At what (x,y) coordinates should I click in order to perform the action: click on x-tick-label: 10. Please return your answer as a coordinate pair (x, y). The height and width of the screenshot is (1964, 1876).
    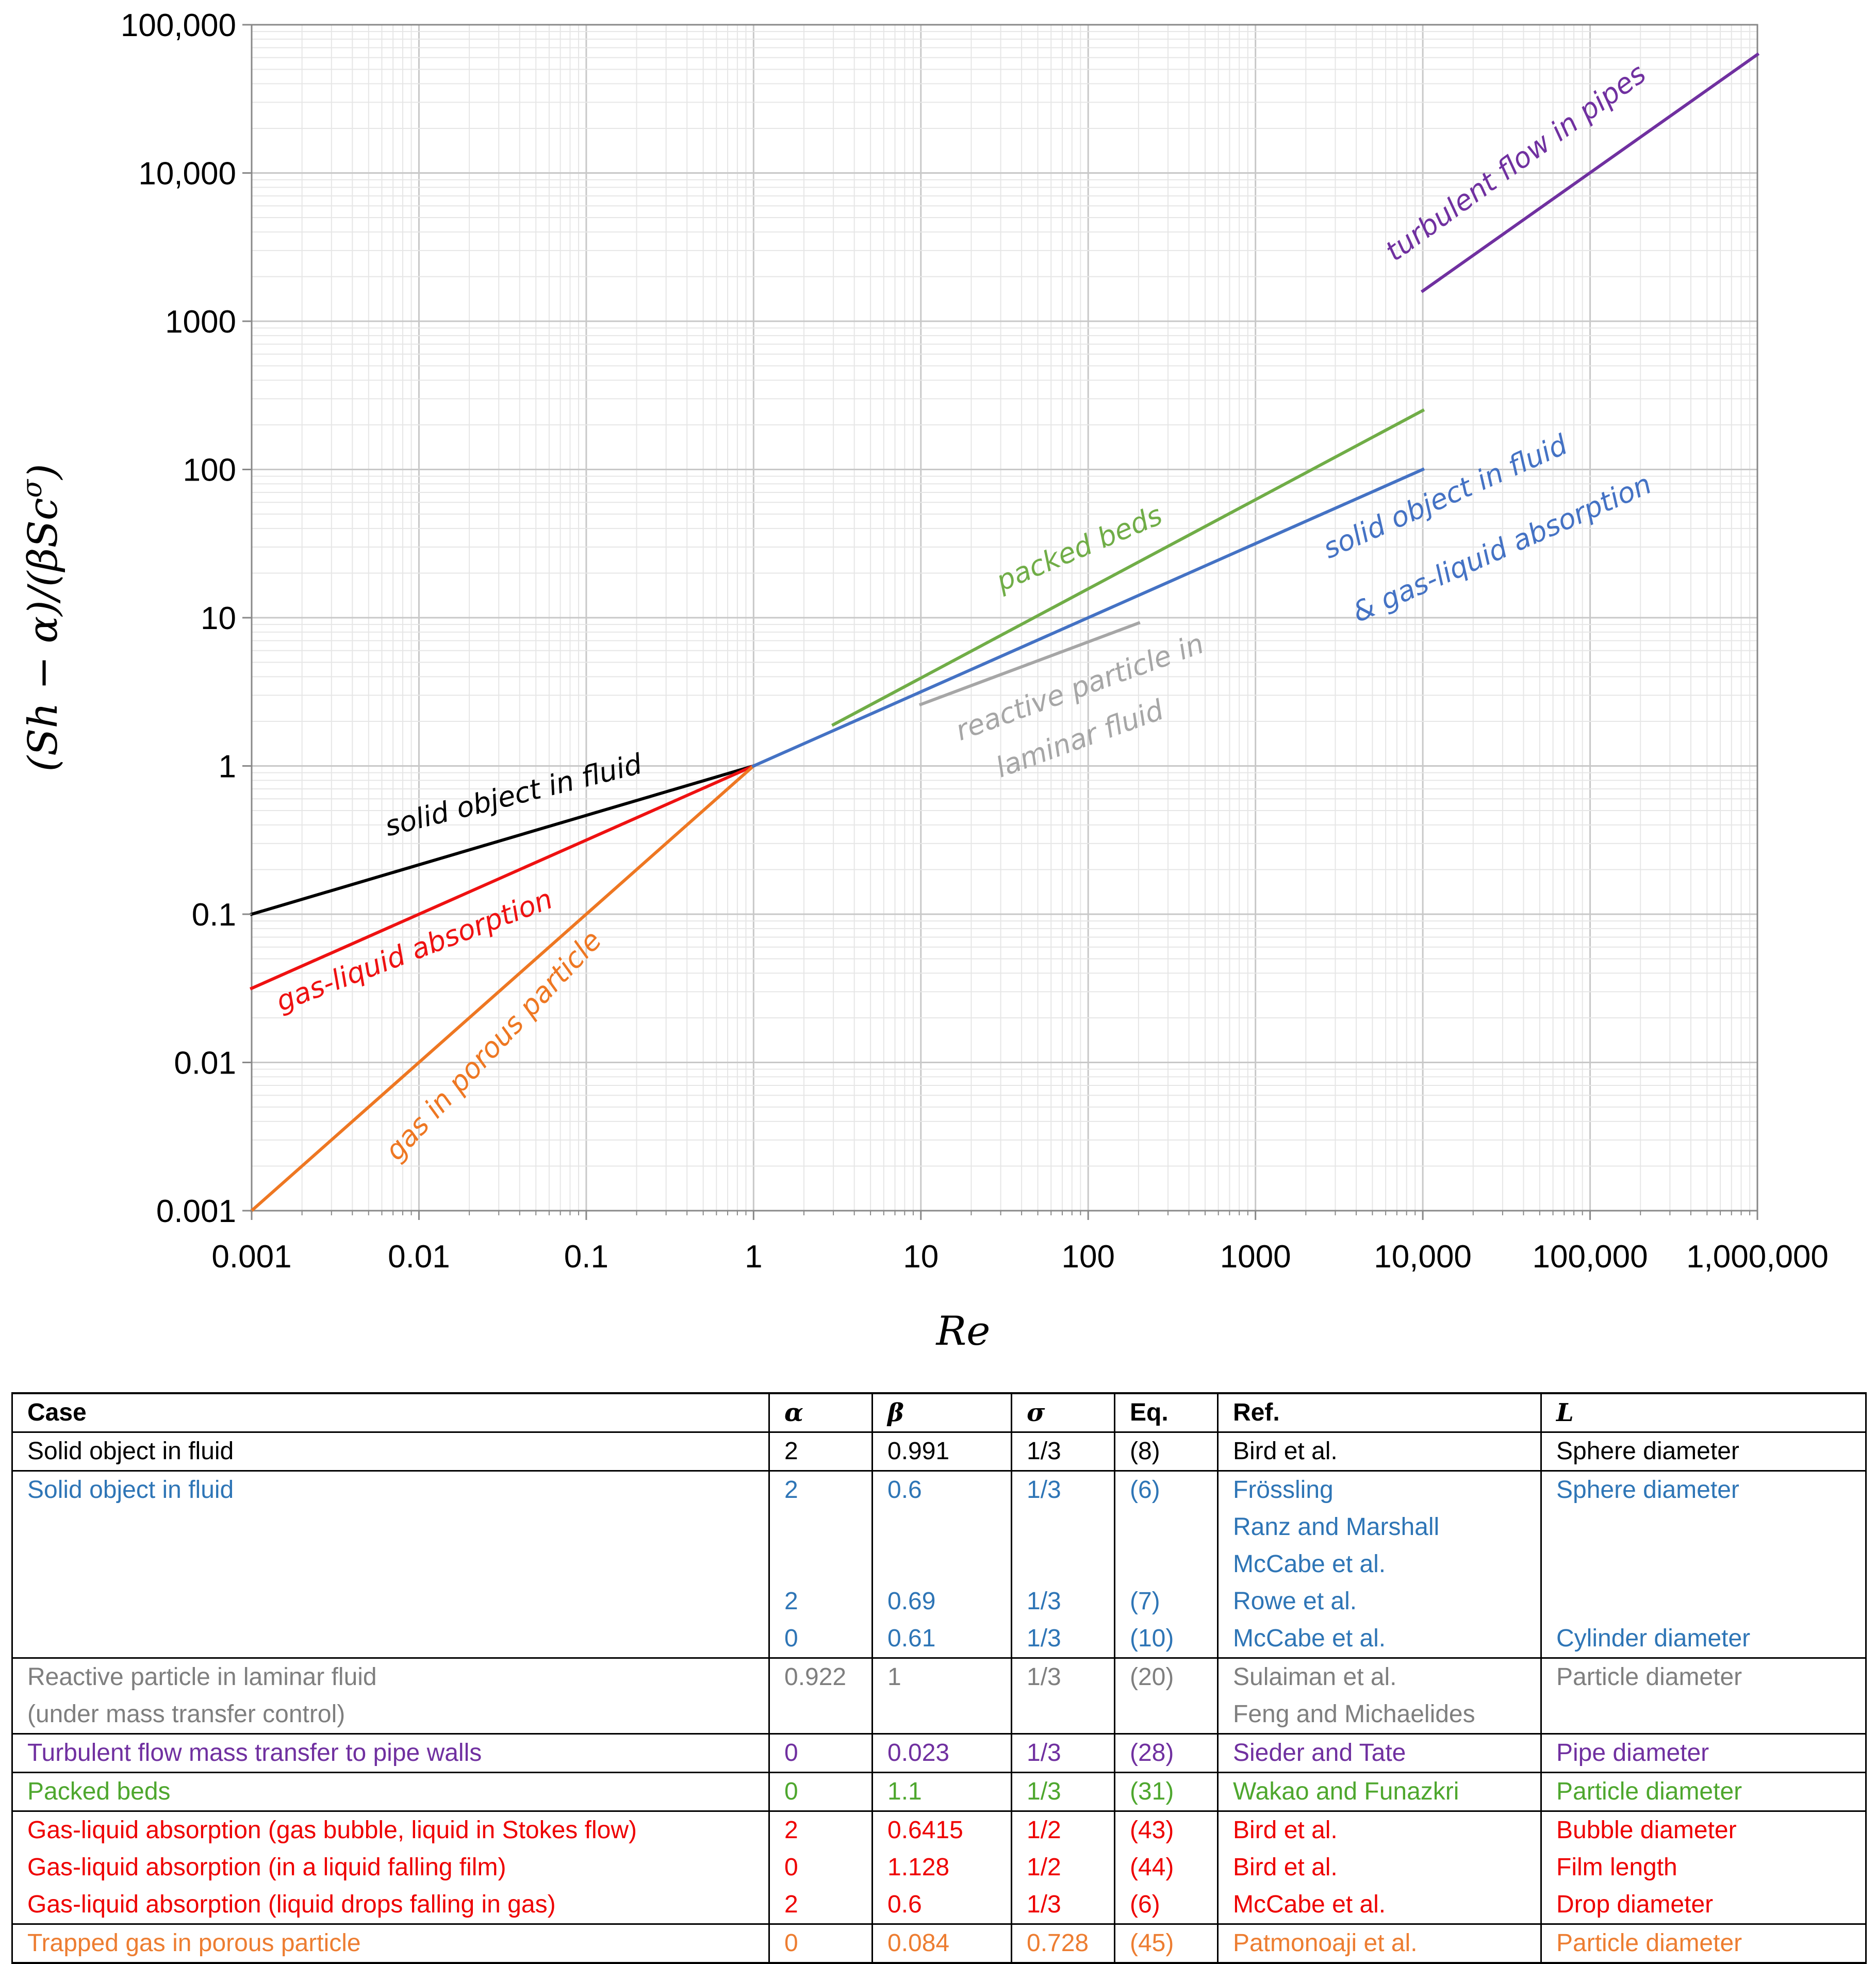
    Looking at the image, I should click on (921, 1257).